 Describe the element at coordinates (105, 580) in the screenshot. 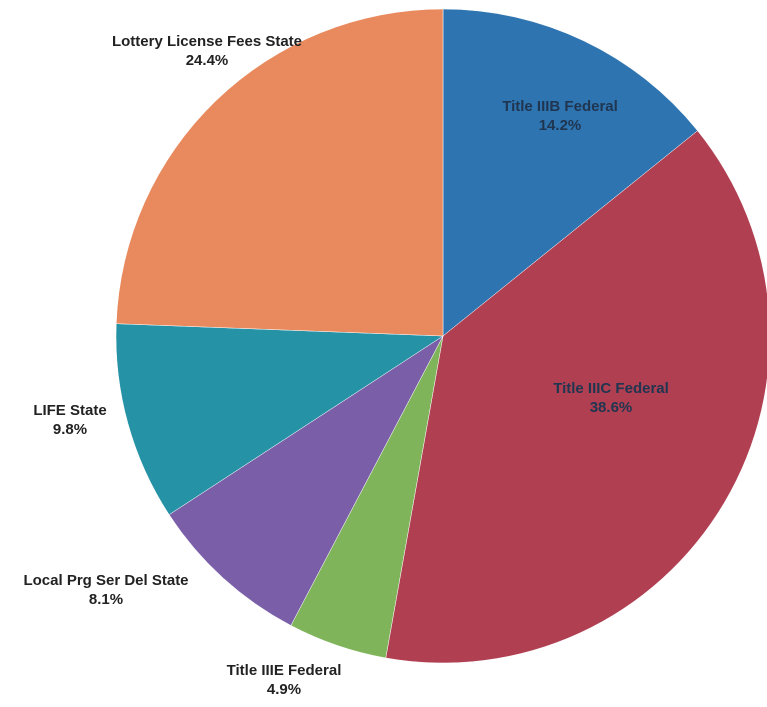

I see `slice-label: Local Prg Ser Del State` at that location.